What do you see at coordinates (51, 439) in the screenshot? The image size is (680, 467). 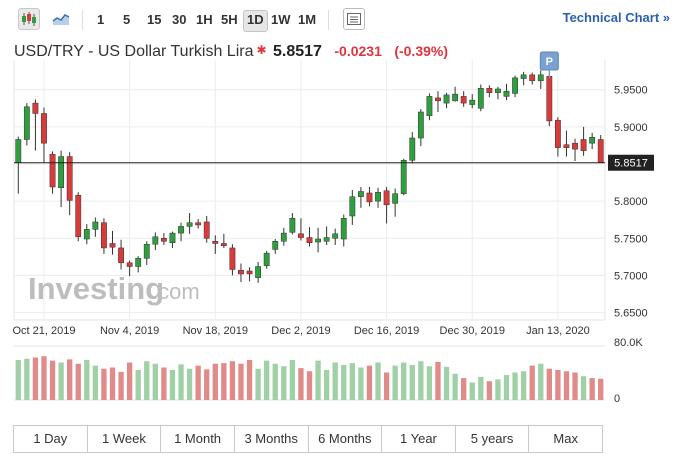 I see `range-1-day: 1 Day` at bounding box center [51, 439].